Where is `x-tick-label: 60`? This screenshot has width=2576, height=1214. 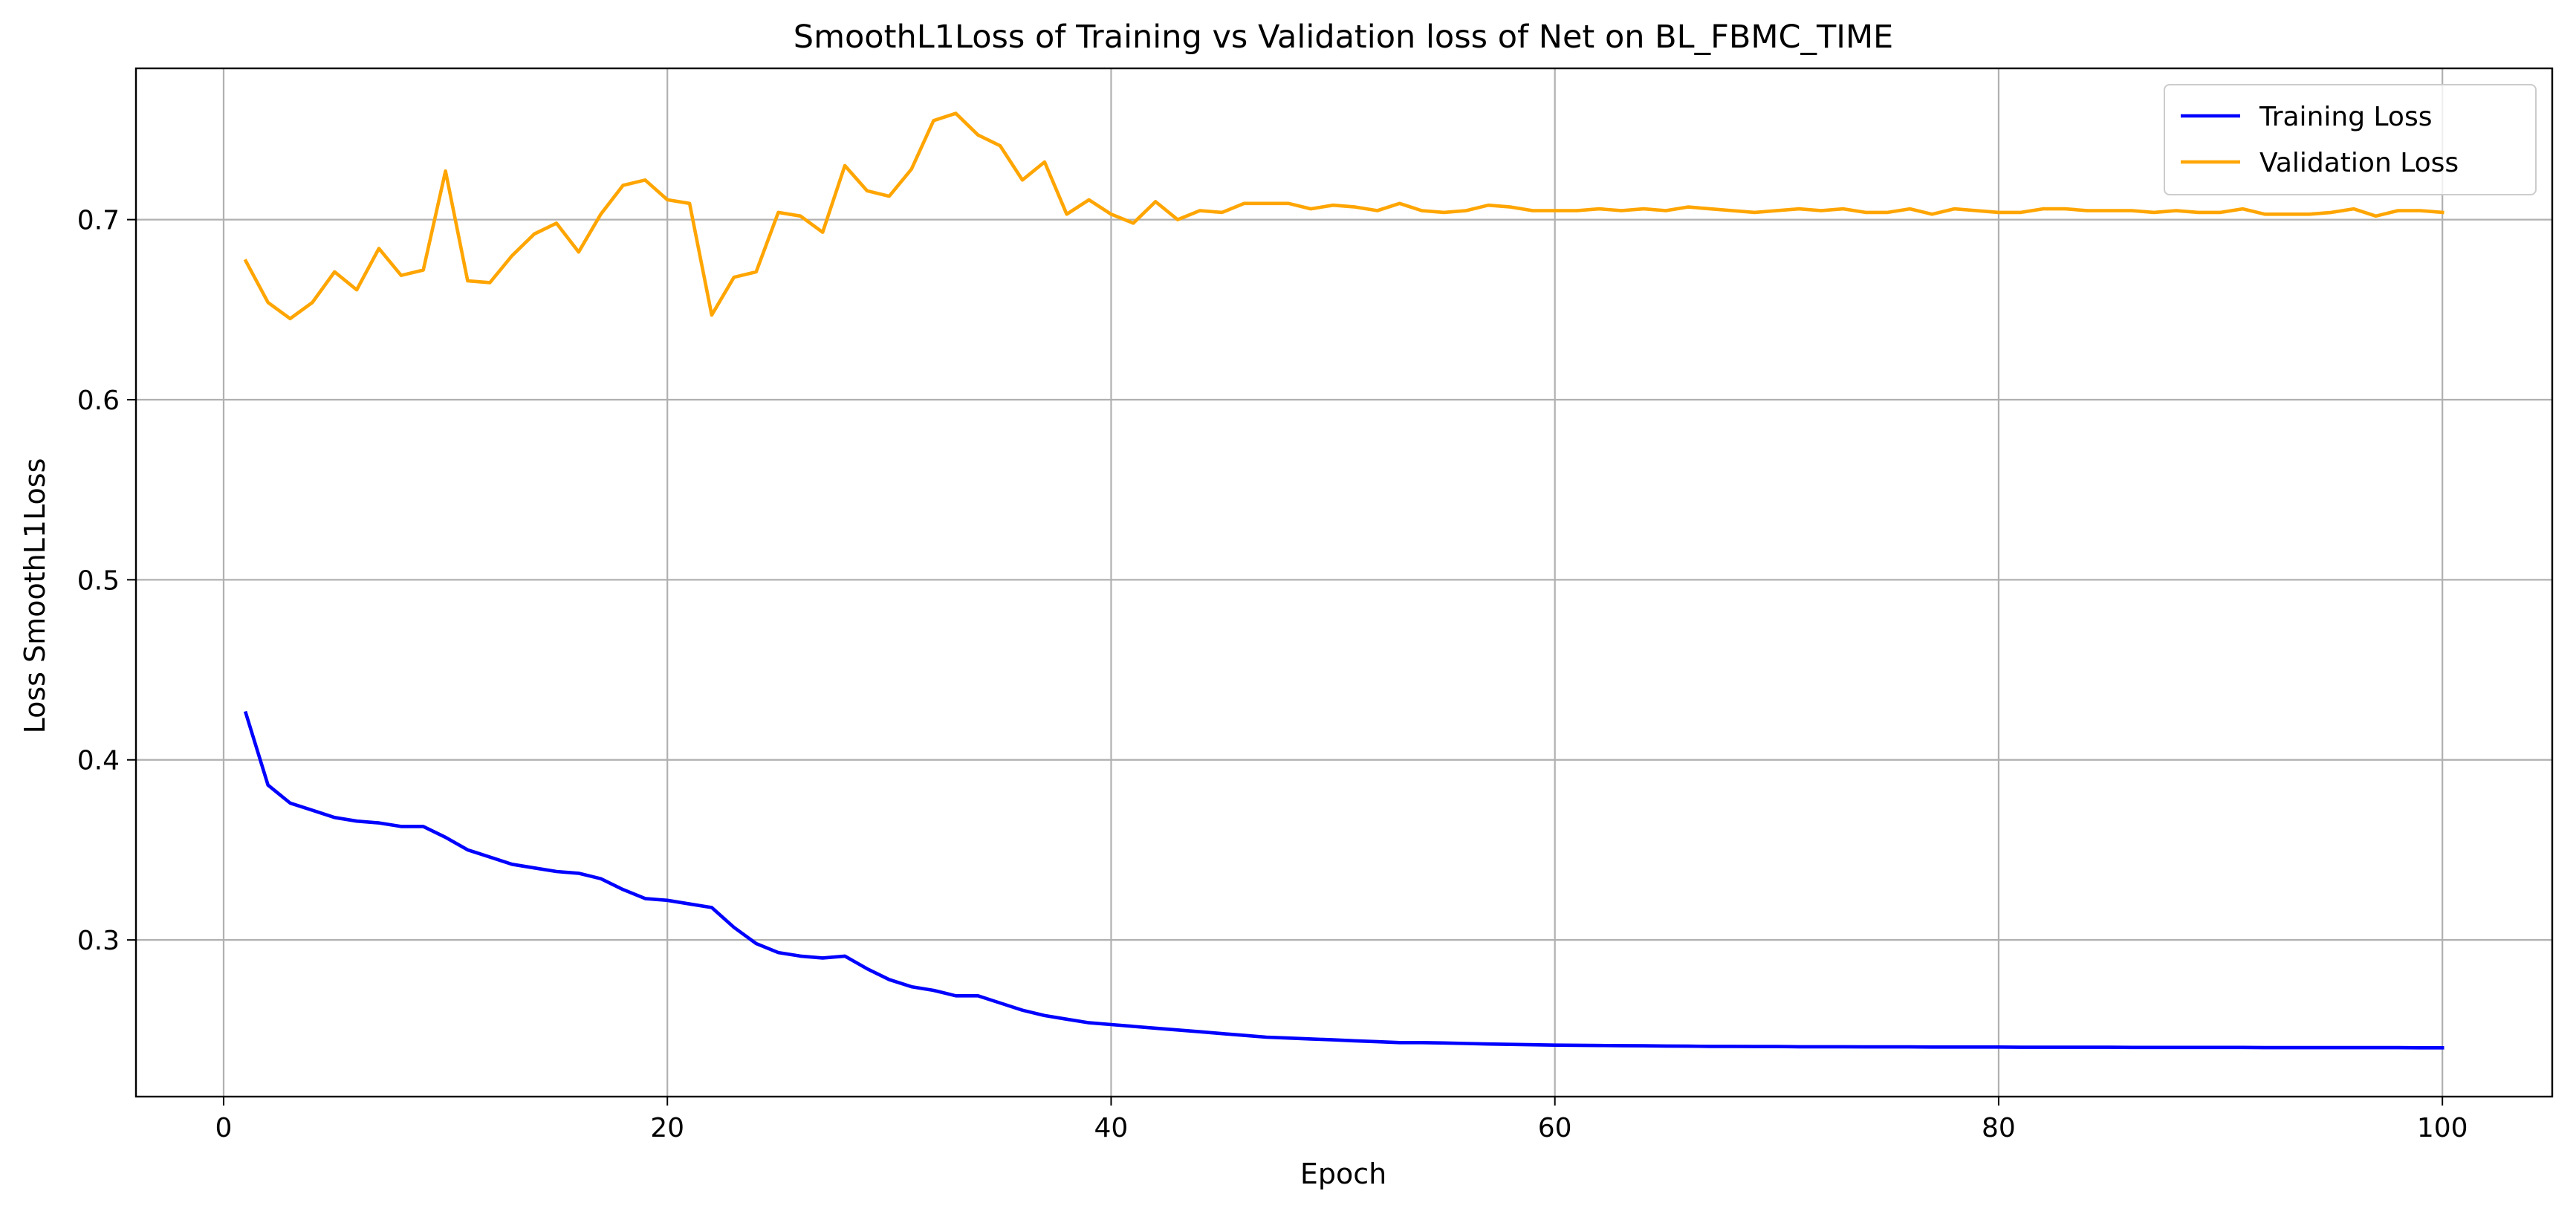 x-tick-label: 60 is located at coordinates (1555, 1128).